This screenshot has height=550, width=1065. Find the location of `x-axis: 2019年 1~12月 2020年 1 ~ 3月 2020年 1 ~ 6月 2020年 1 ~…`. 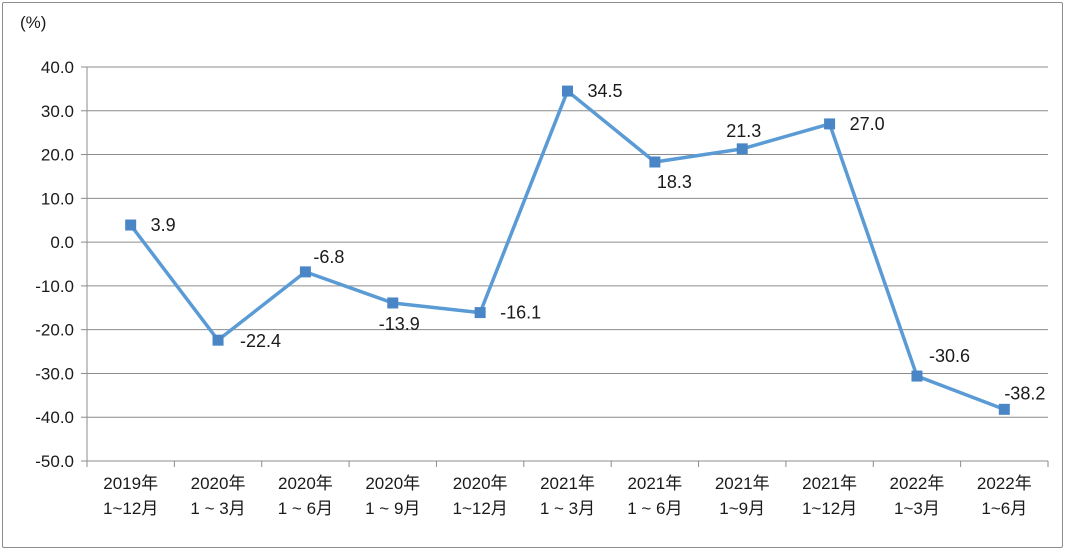

x-axis: 2019年 1~12月 2020年 1 ~ 3月 2020年 1 ~ 6月 2020年 1 ~… is located at coordinates (567, 489).